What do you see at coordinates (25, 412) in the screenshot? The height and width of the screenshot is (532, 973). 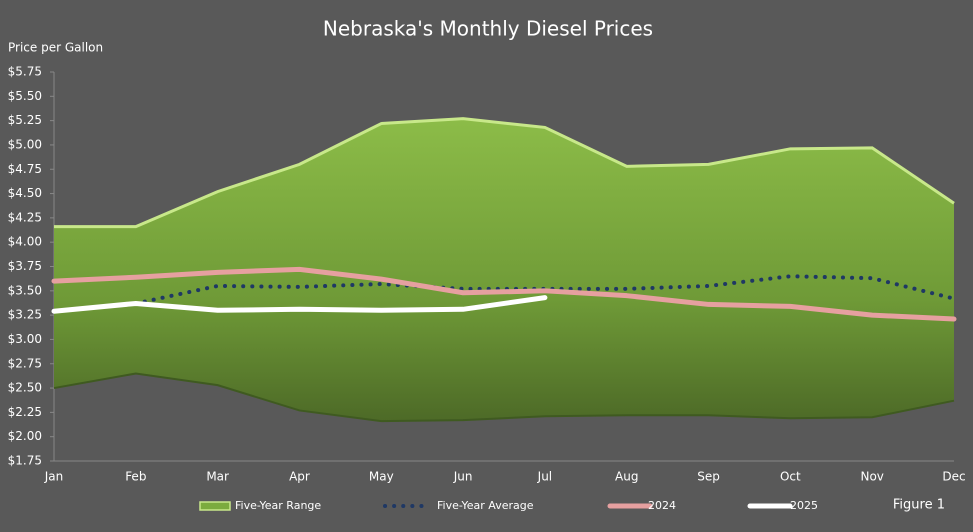 I see `y-tick-label: $2.25` at bounding box center [25, 412].